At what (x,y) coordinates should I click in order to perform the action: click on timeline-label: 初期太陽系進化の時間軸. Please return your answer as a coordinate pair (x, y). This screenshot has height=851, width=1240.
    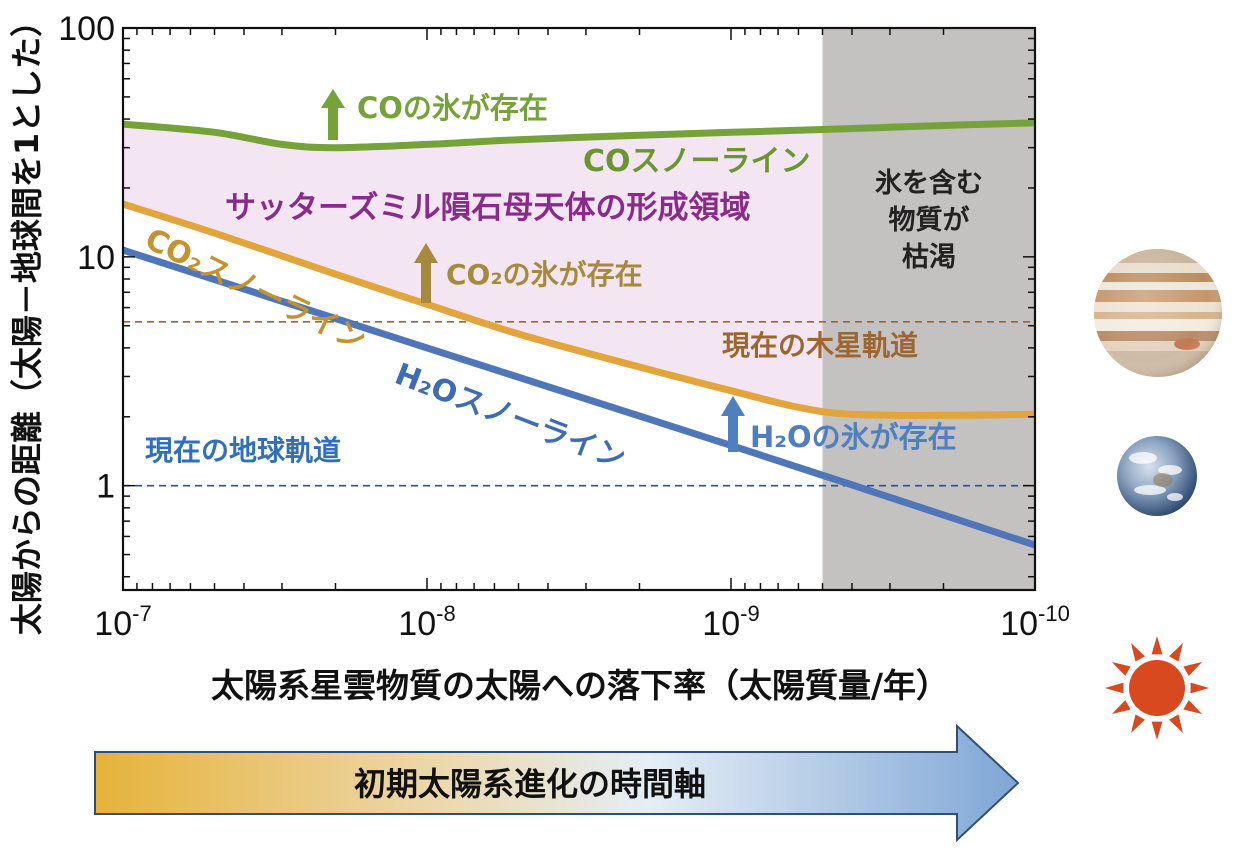
    Looking at the image, I should click on (530, 784).